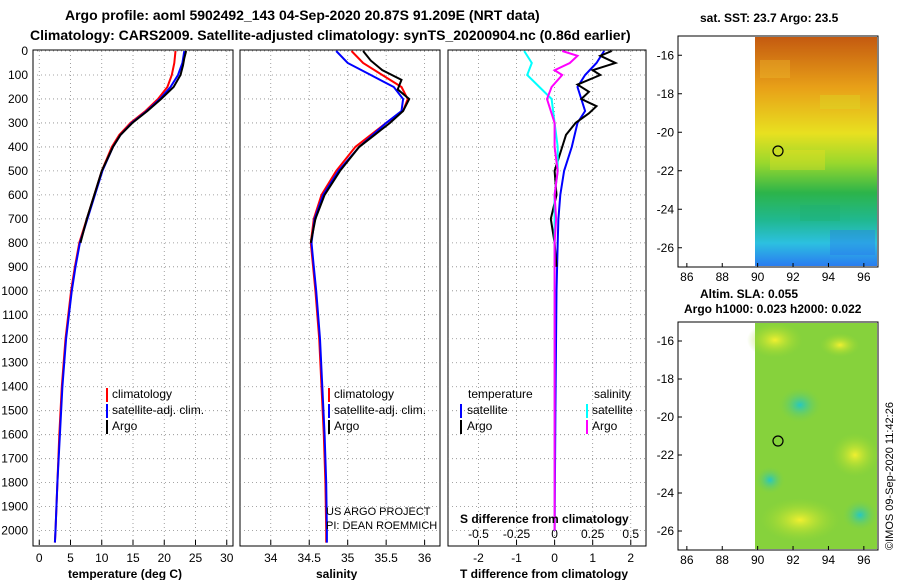 This screenshot has height=580, width=900. I want to click on salinity-xtick-label: 36, so click(425, 558).